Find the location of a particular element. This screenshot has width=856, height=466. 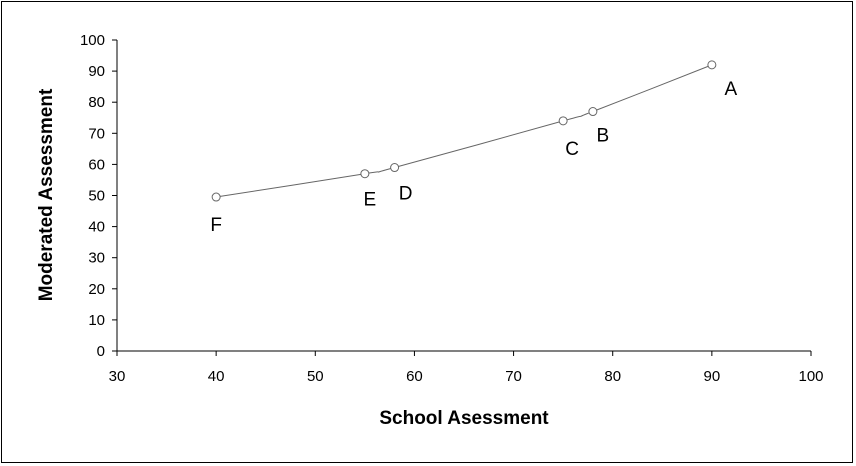

y-tick-label: 50 is located at coordinates (96, 196).